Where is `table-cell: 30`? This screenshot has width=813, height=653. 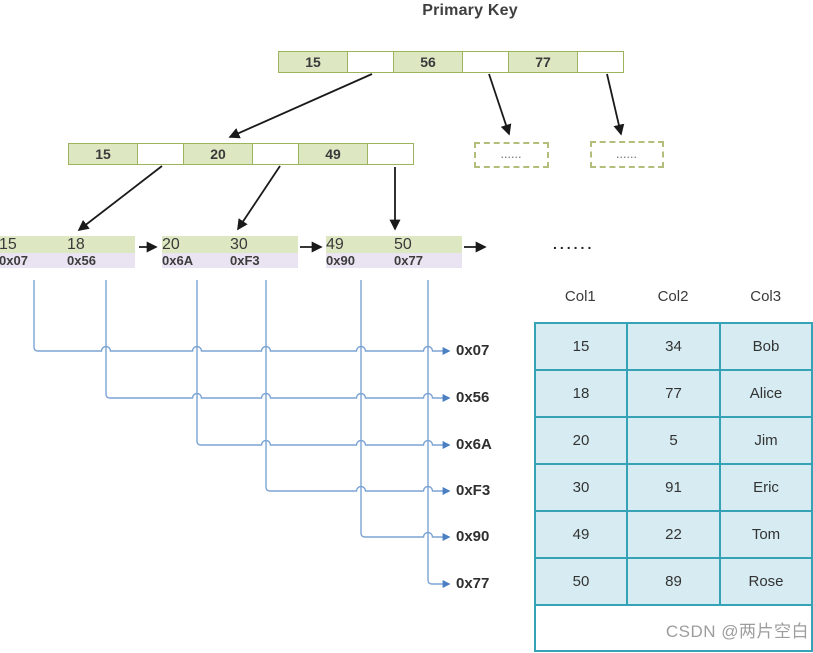 table-cell: 30 is located at coordinates (581, 487).